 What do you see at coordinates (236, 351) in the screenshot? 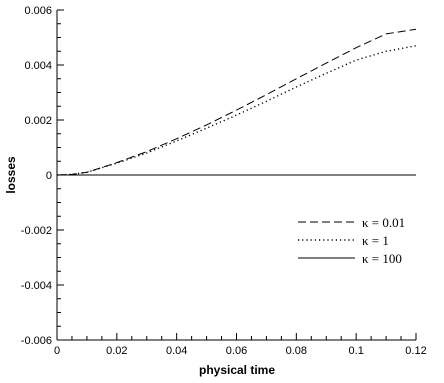
I see `x-tick-label: 0.06` at bounding box center [236, 351].